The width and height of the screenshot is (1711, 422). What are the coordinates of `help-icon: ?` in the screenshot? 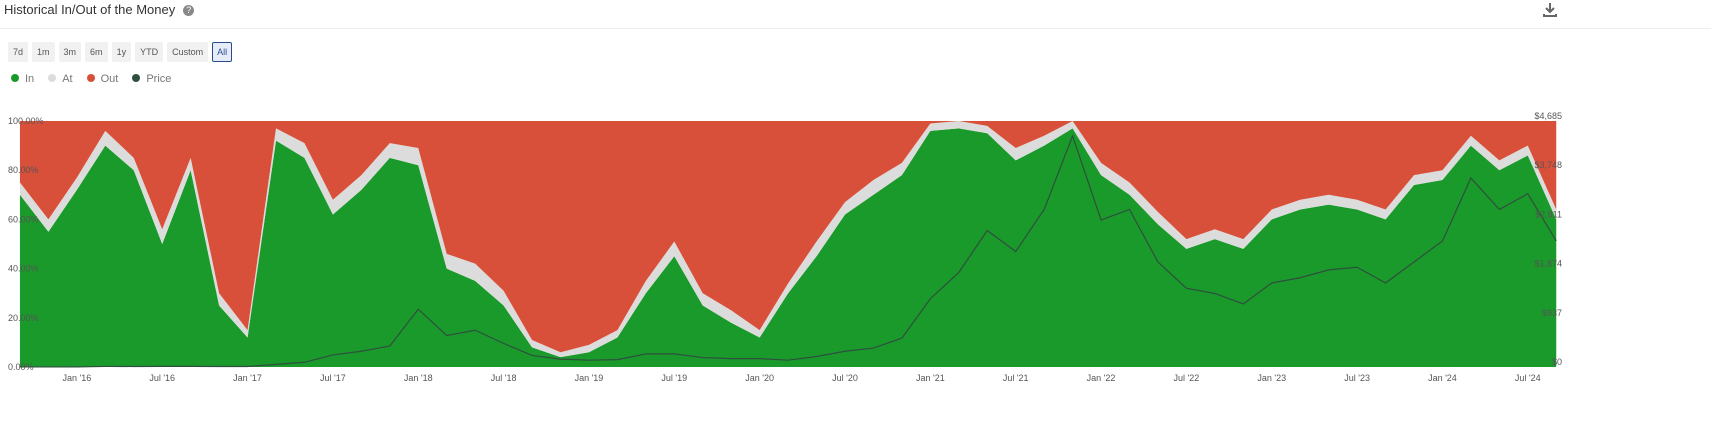 It's located at (189, 10).